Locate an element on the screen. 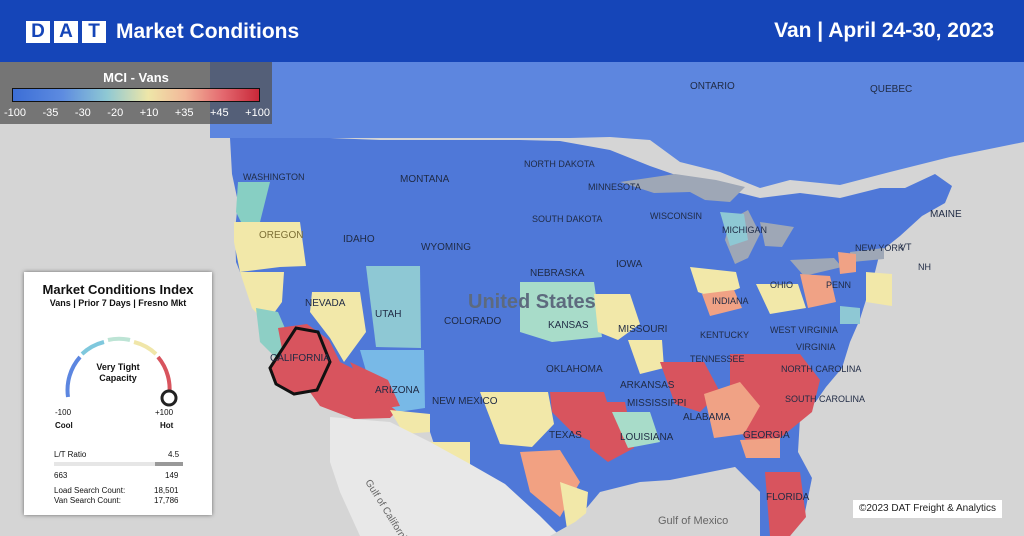  legend-ticks: -100 -35 -30 -20 +10 +35 +45 +100 is located at coordinates (137, 113).